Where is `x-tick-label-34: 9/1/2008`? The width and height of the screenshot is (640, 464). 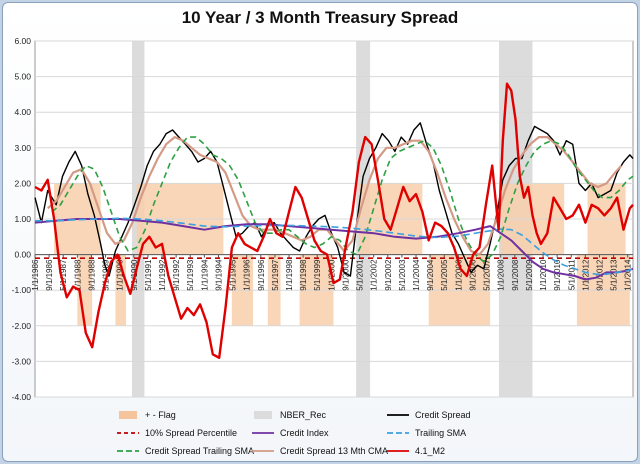
x-tick-label-34: 9/1/2008 is located at coordinates (515, 275).